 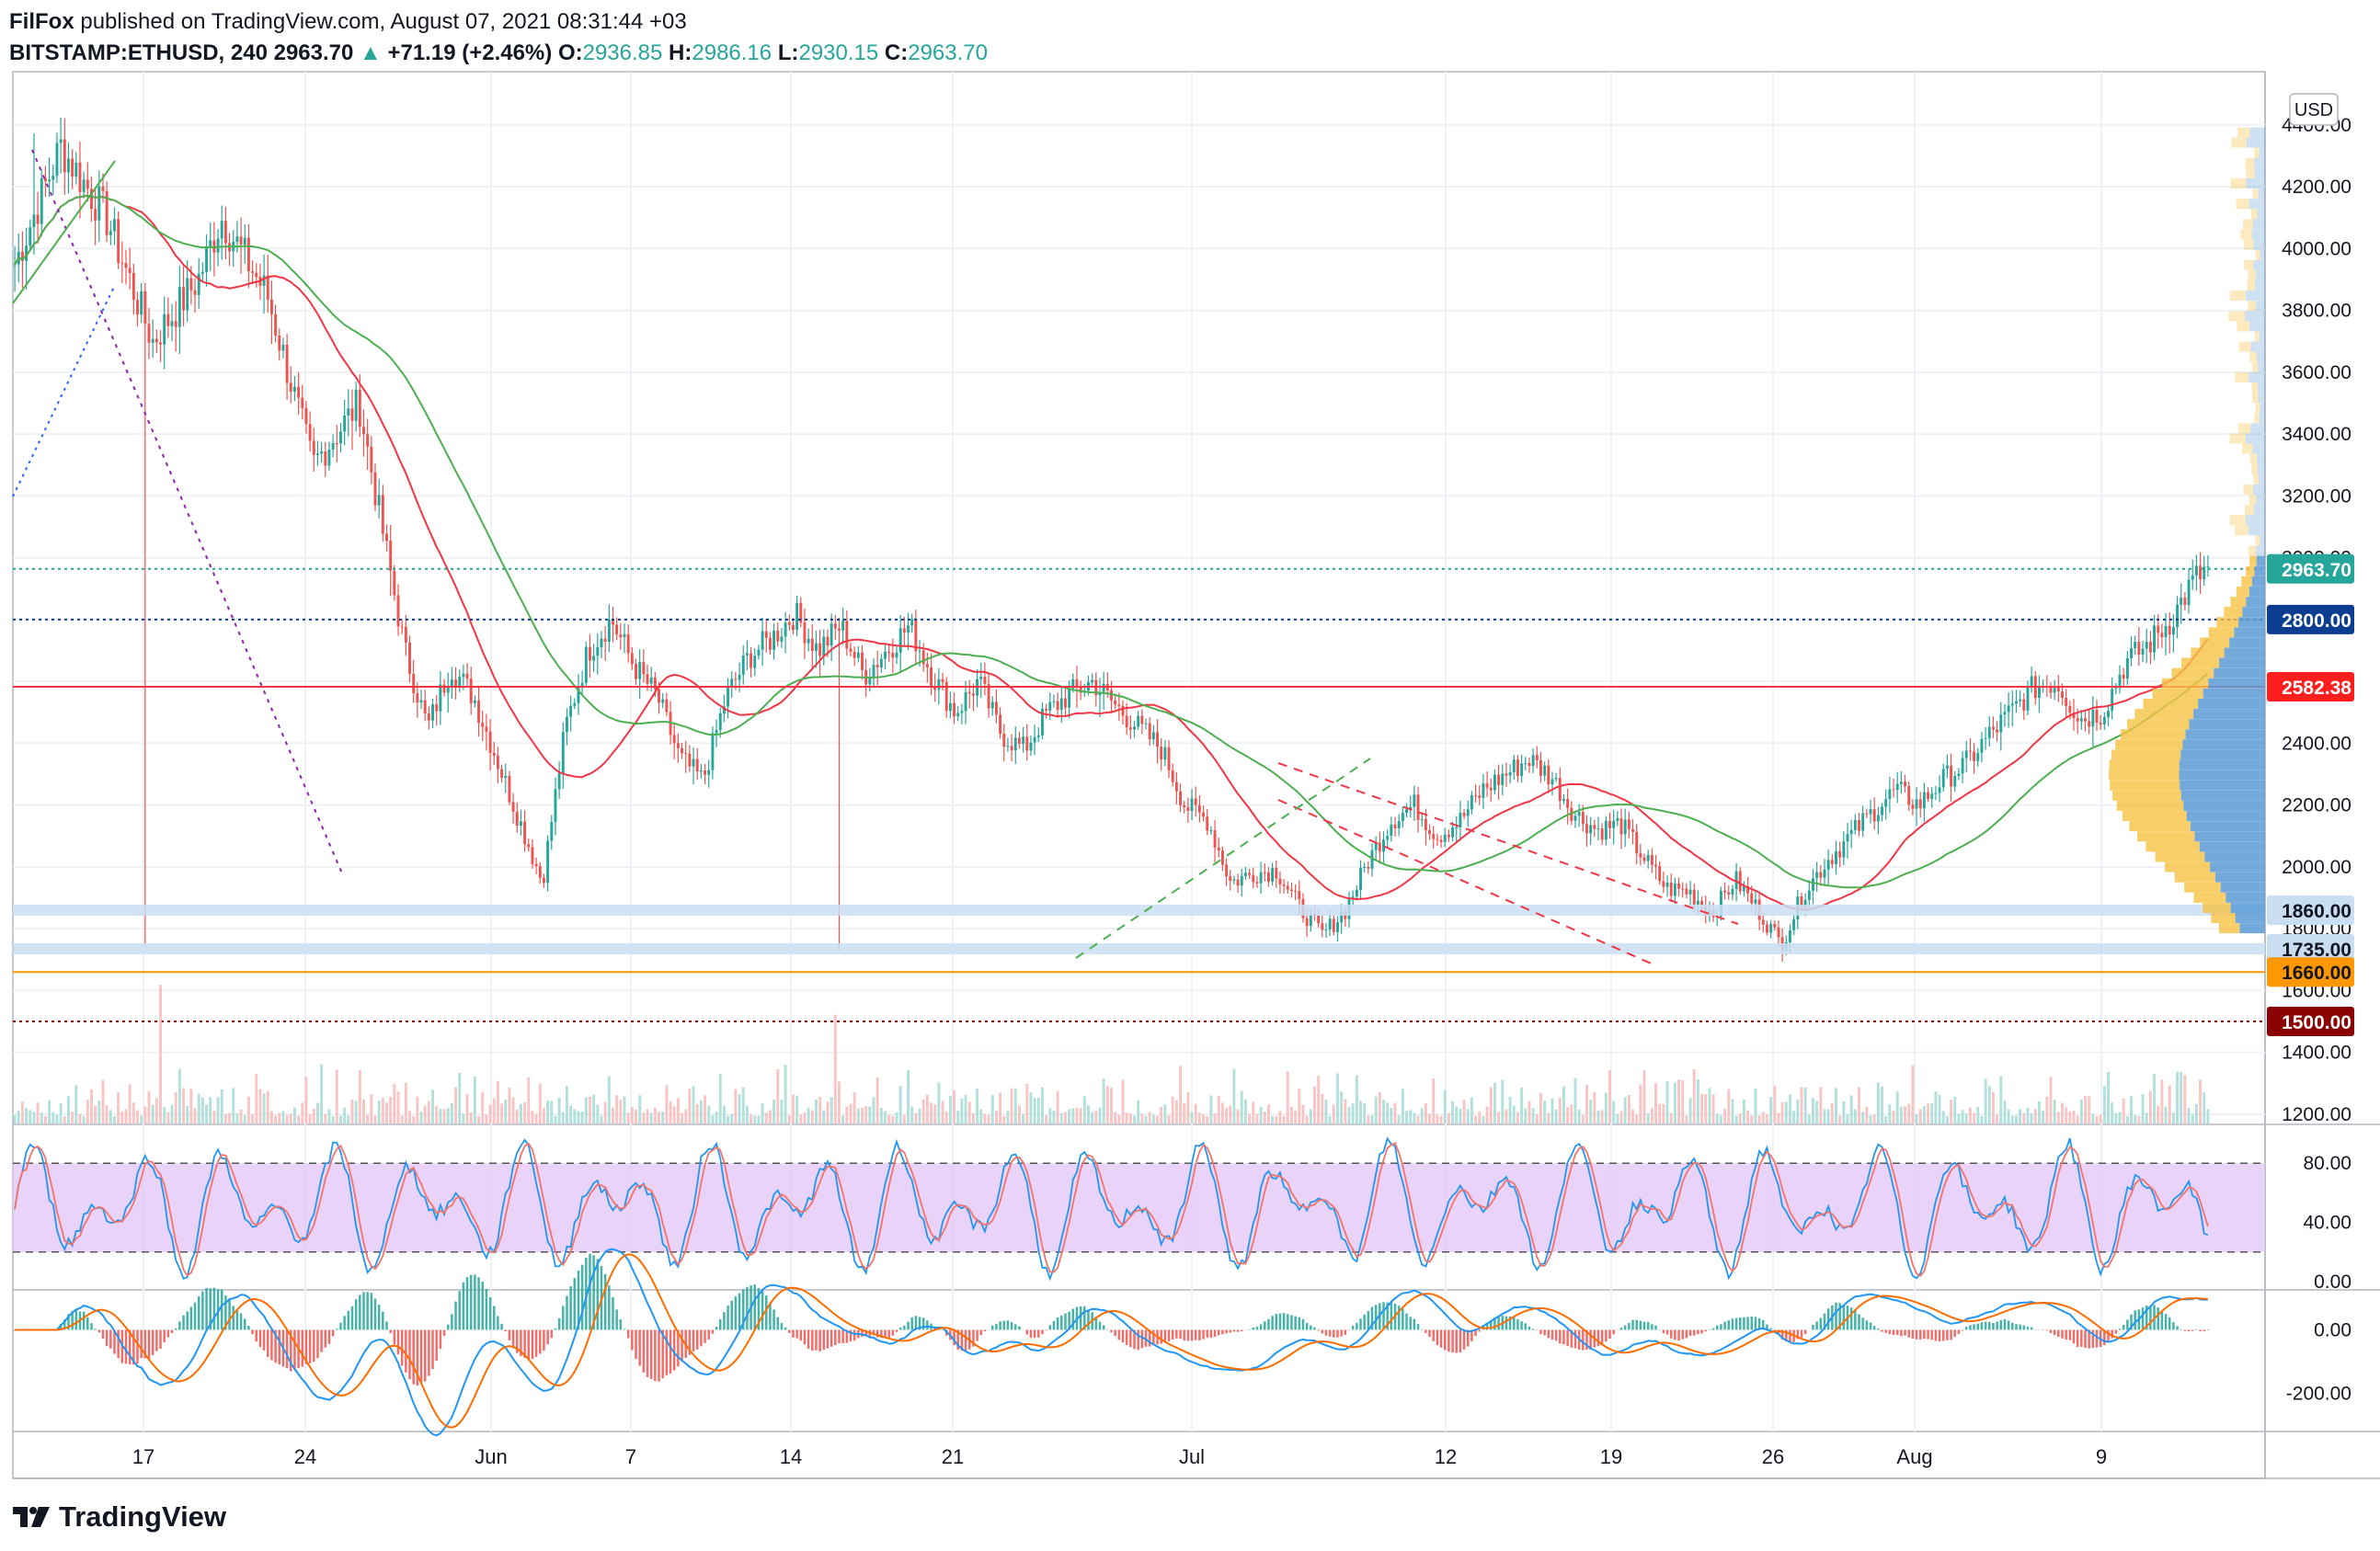 What do you see at coordinates (1111, 1343) in the screenshot?
I see `macd-line` at bounding box center [1111, 1343].